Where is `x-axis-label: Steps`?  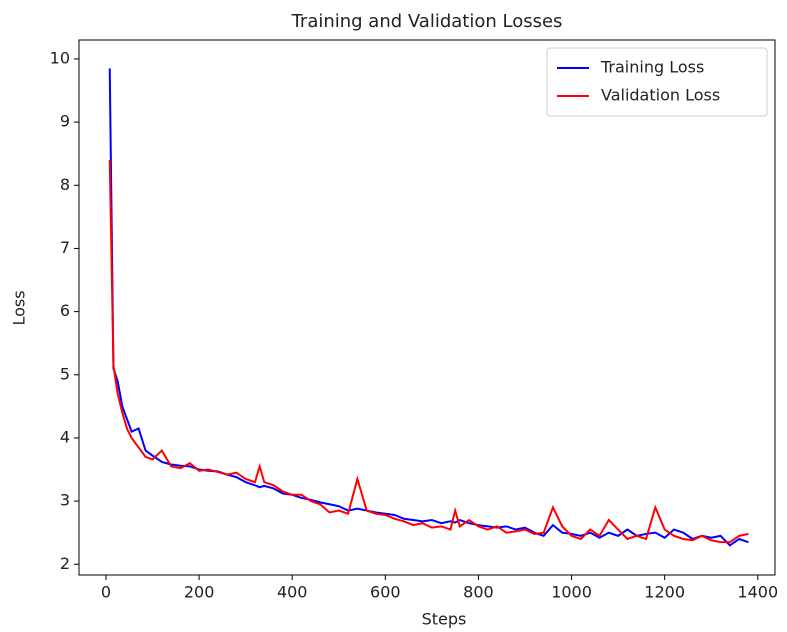
x-axis-label: Steps is located at coordinates (444, 619).